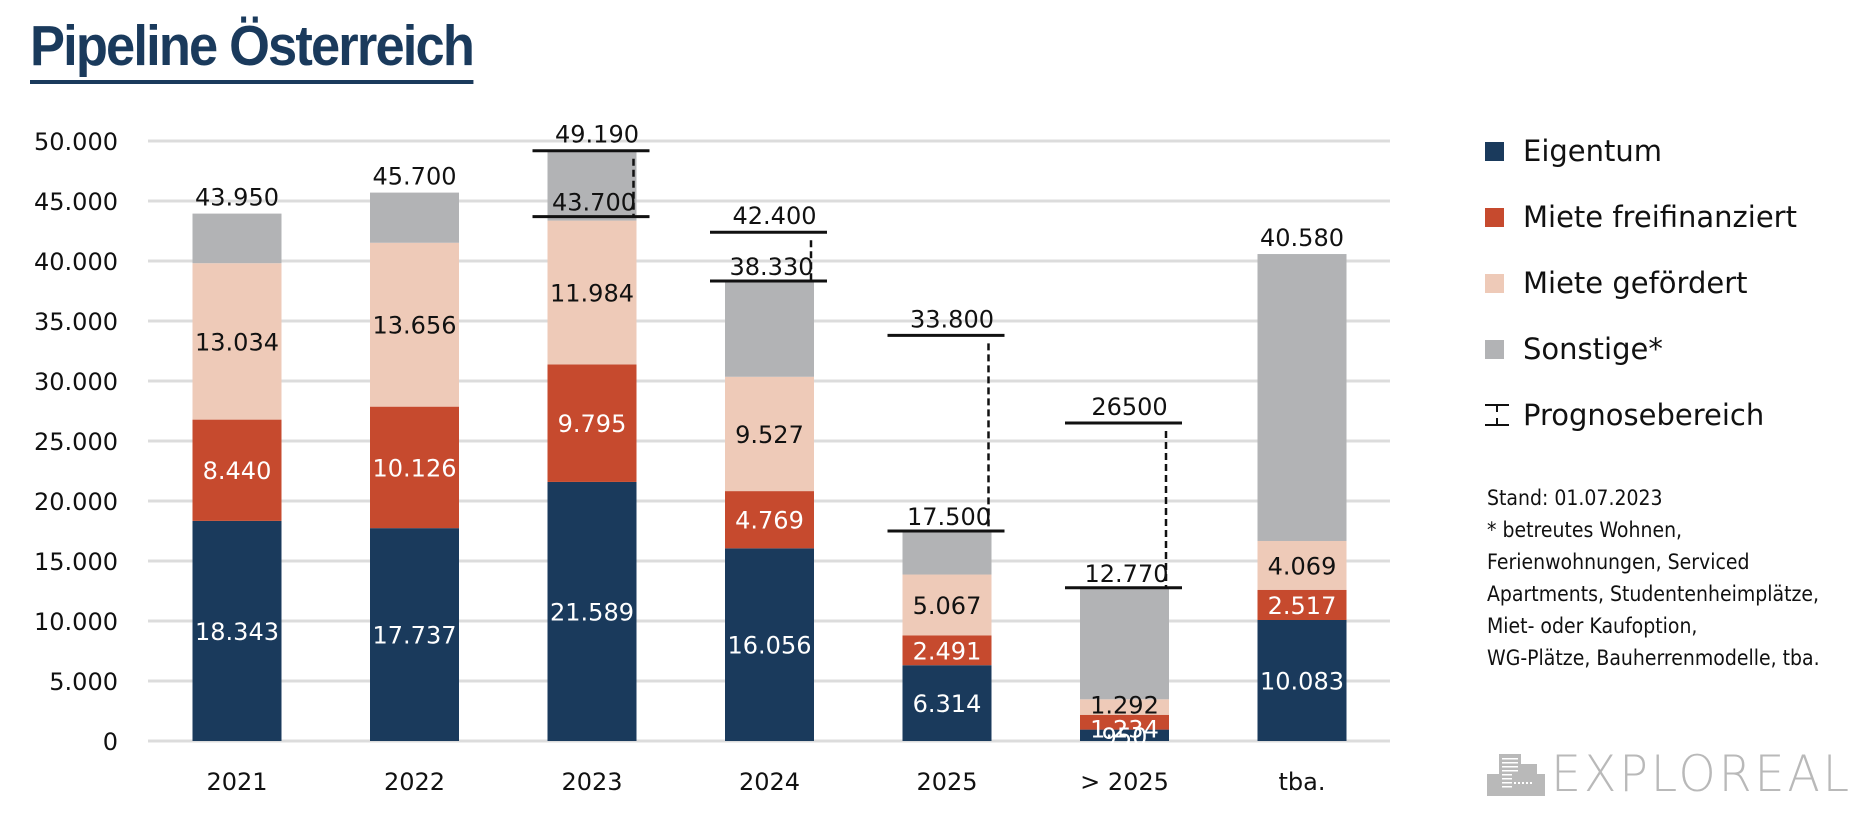 Image resolution: width=1864 pixels, height=814 pixels. Describe the element at coordinates (1129, 407) in the screenshot. I see `forecast-high-label: 26500` at that location.